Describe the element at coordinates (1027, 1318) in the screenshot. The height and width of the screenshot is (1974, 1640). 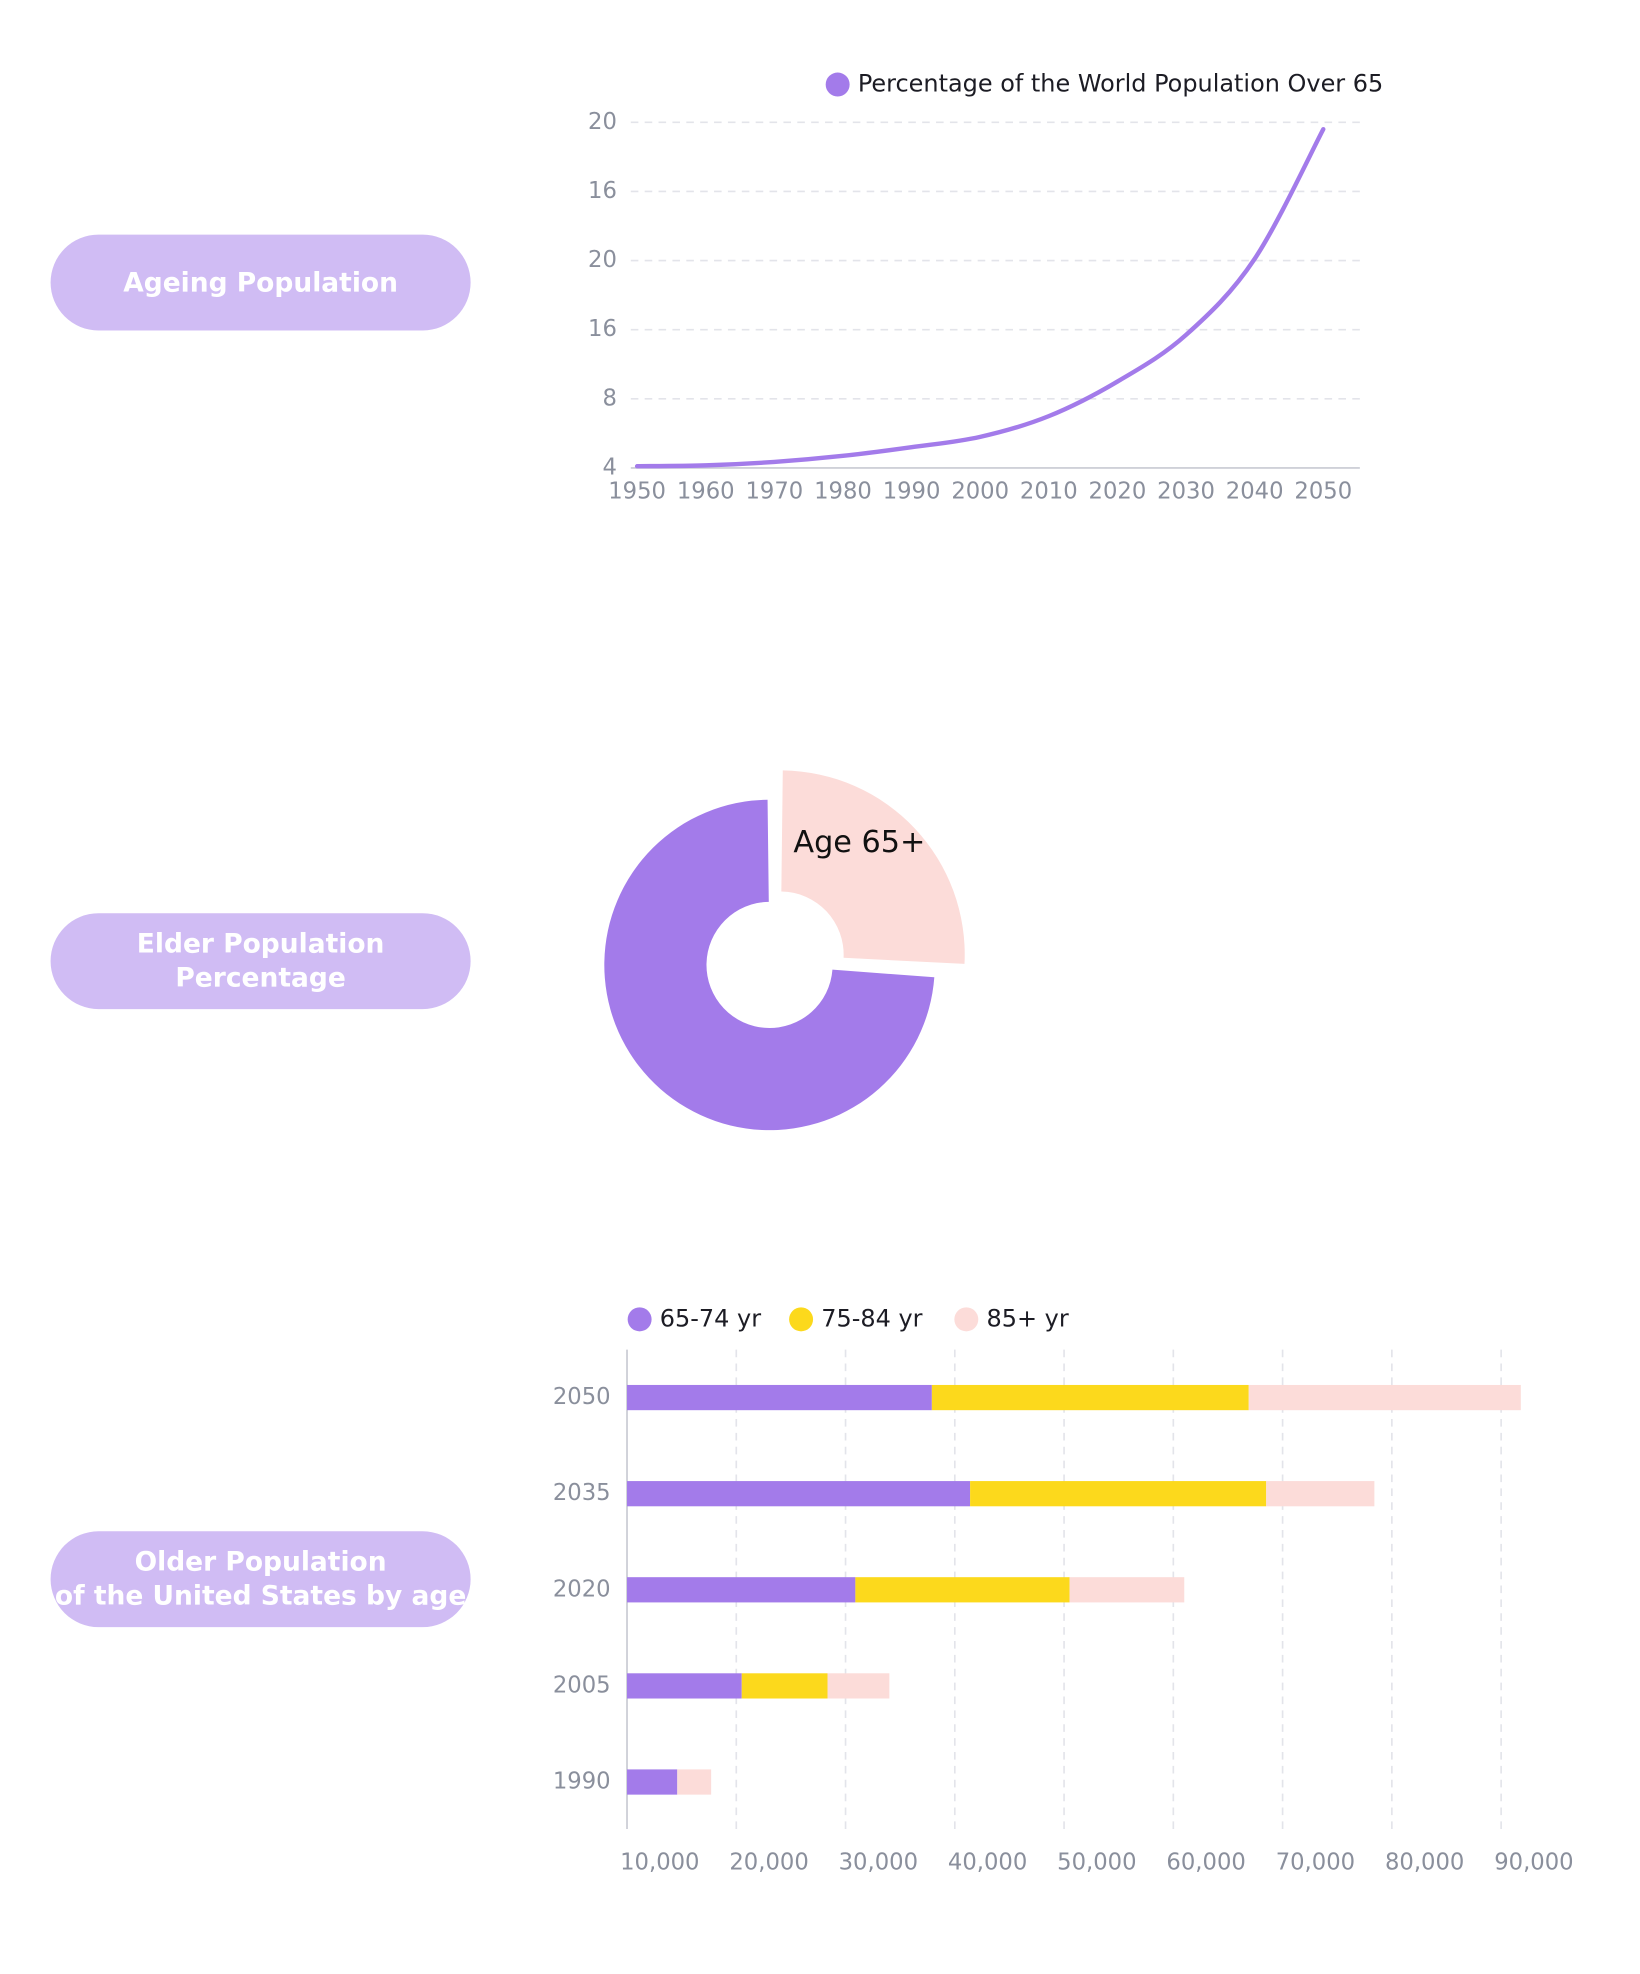
I see `legend-label: 85+ yr` at that location.